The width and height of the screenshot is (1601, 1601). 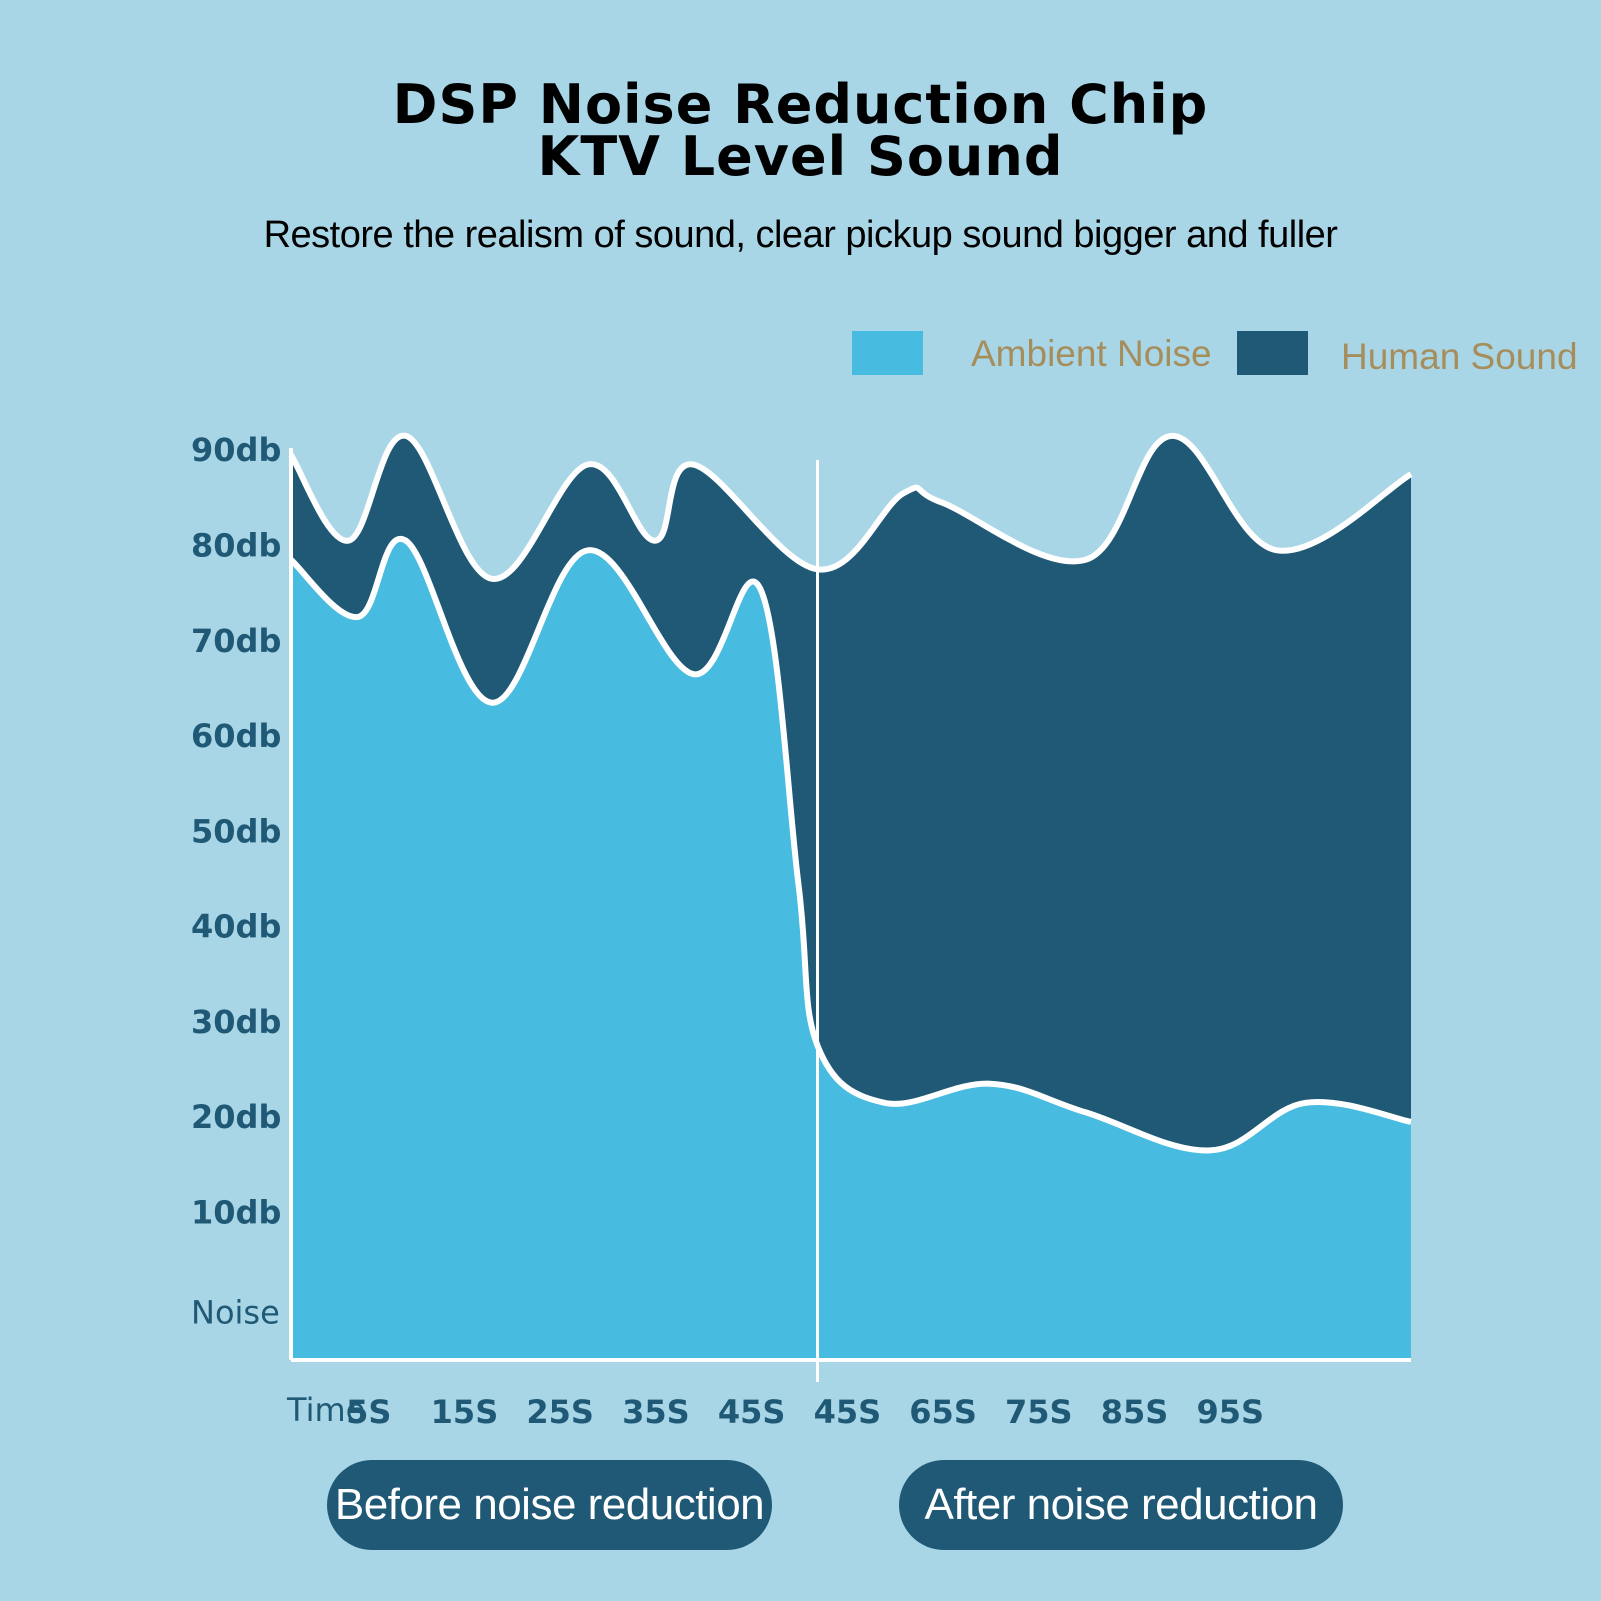 What do you see at coordinates (236, 641) in the screenshot?
I see `y-tick-label: 70db` at bounding box center [236, 641].